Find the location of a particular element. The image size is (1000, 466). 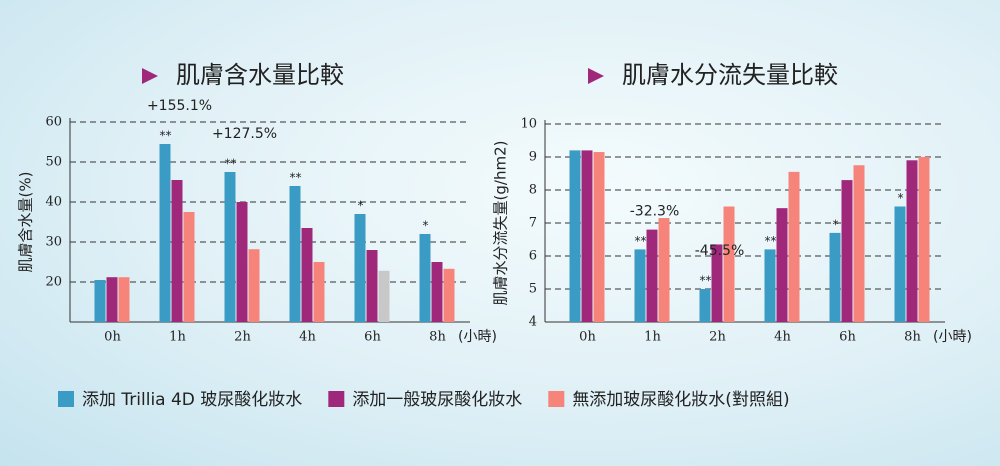

y-tick-label: 60 is located at coordinates (53, 122).